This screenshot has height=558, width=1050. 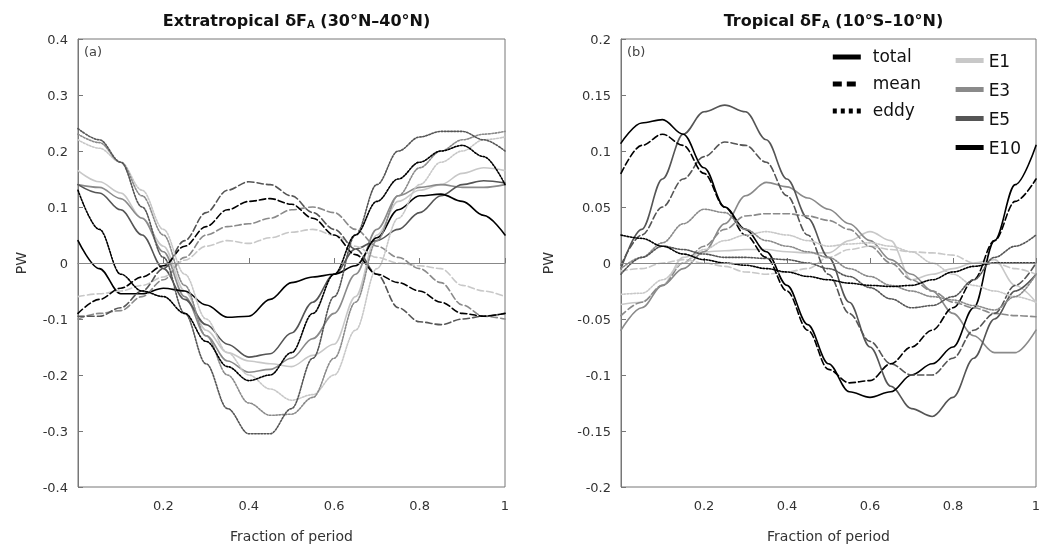 I want to click on line-series, so click(x=828, y=267).